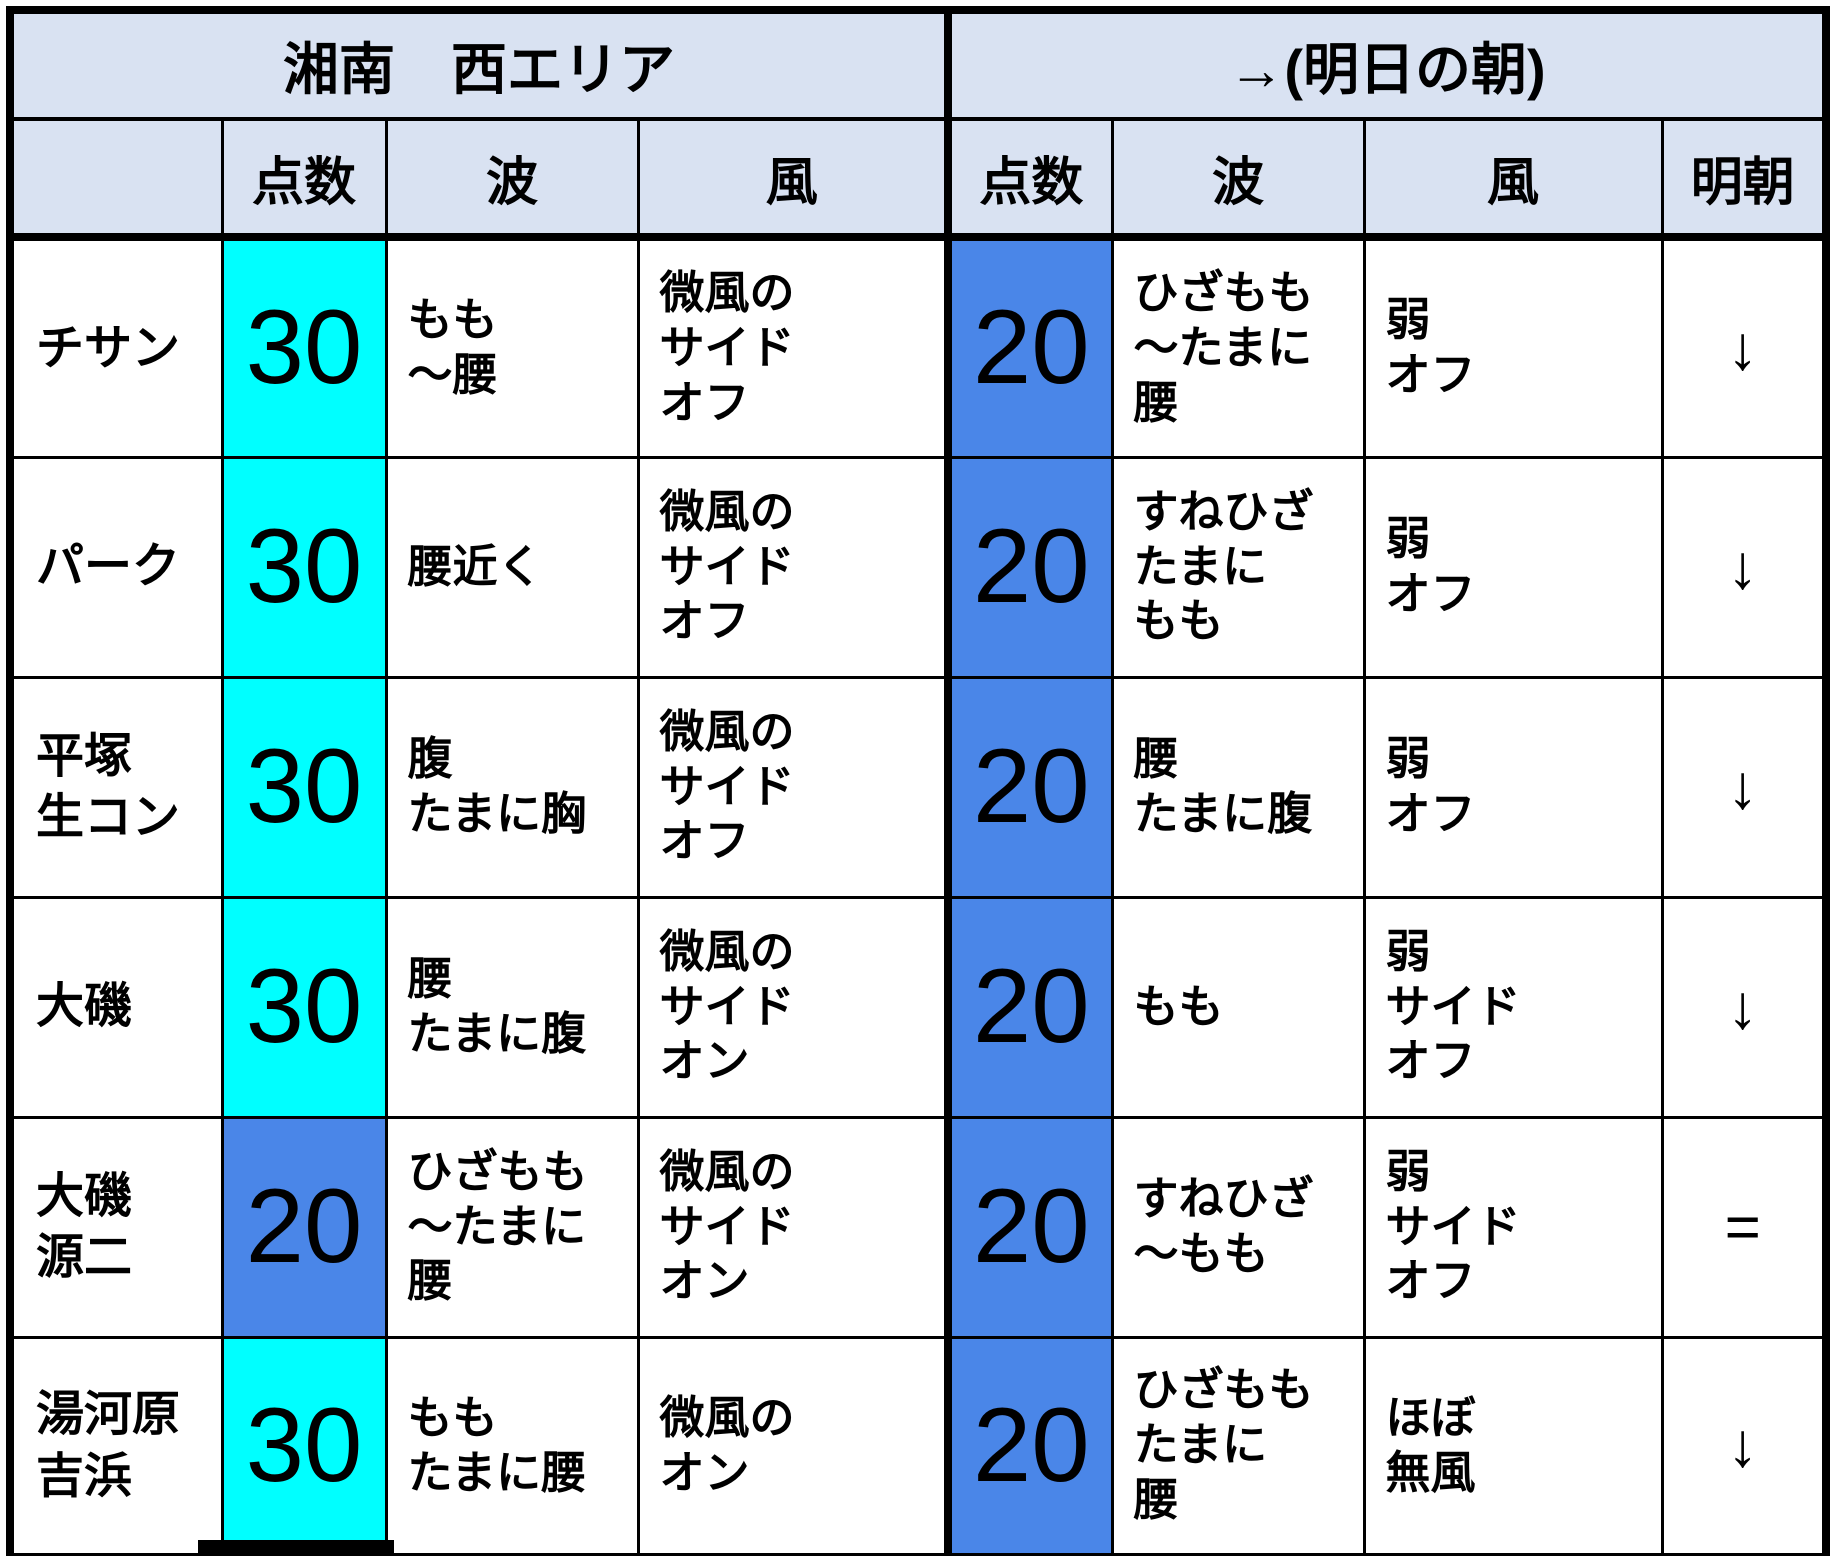 The width and height of the screenshot is (1832, 1556). What do you see at coordinates (793, 179) in the screenshot?
I see `column-header-wind-today: 風` at bounding box center [793, 179].